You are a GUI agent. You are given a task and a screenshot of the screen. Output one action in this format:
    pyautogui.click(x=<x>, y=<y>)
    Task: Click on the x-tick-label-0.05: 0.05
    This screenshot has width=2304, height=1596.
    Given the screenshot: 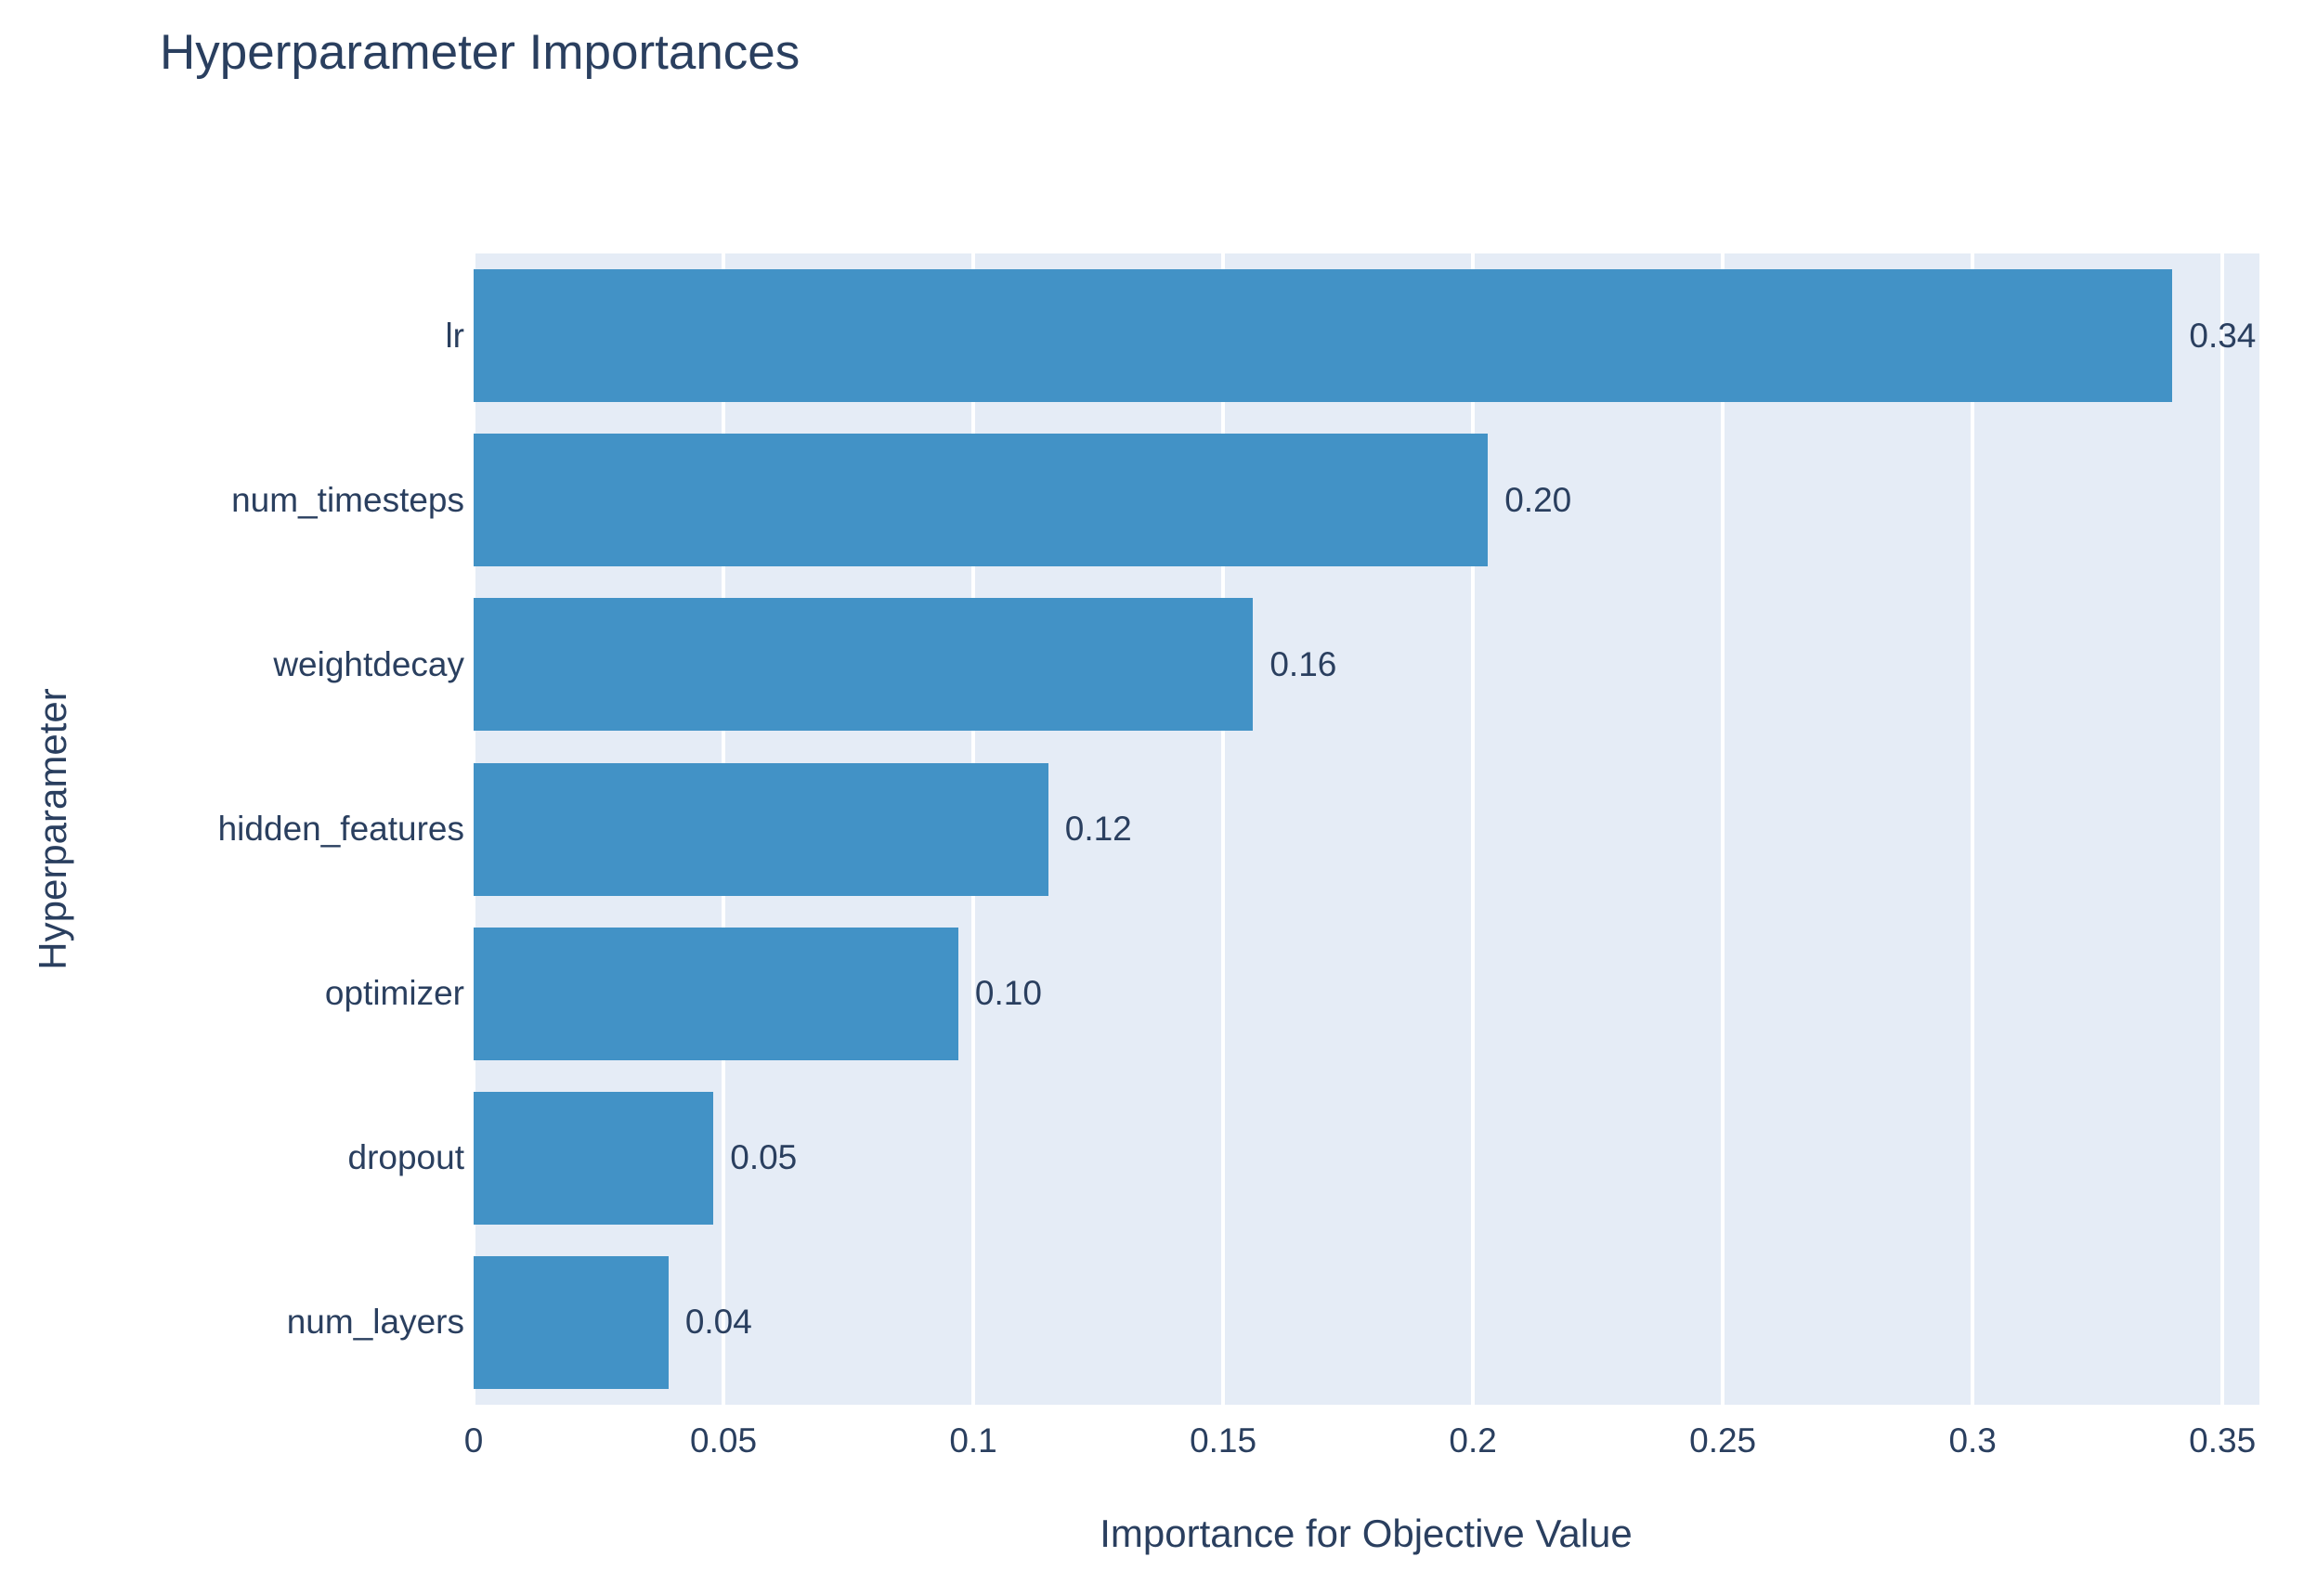 What is the action you would take?
    pyautogui.click(x=724, y=1440)
    